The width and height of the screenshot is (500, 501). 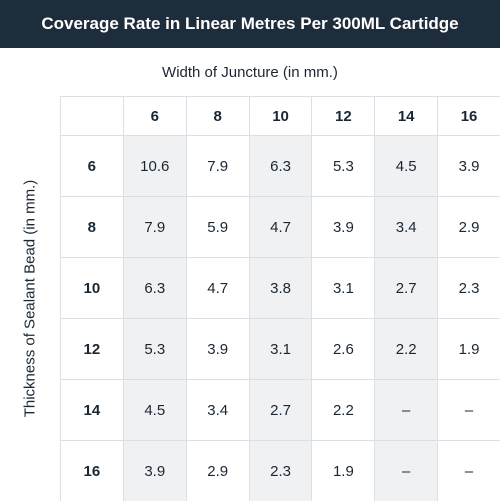 What do you see at coordinates (92, 410) in the screenshot?
I see `row-header: 14` at bounding box center [92, 410].